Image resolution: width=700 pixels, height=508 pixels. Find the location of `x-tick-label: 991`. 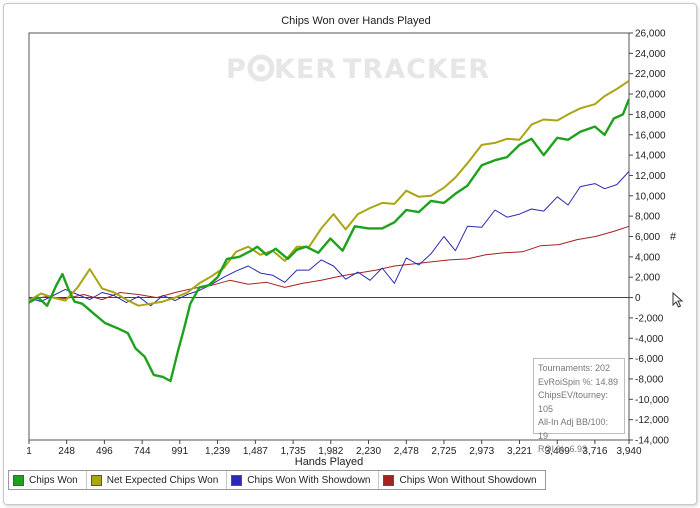

x-tick-label: 991 is located at coordinates (179, 451).